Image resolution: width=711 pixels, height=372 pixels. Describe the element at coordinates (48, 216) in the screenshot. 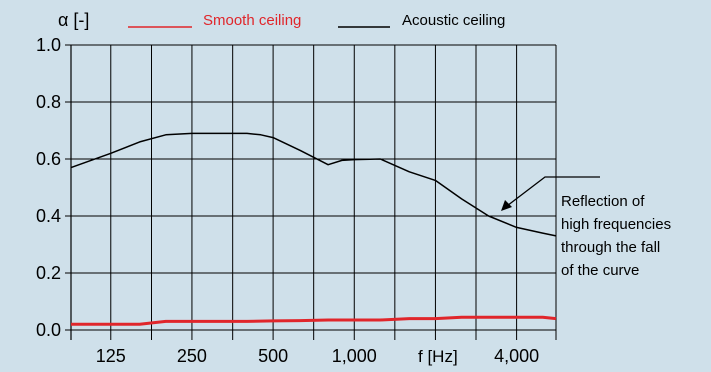

I see `y-tick-label: 0.4` at that location.